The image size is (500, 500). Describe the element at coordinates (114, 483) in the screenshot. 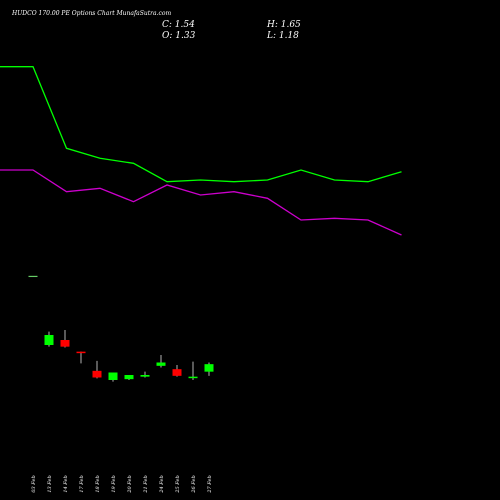

I see `x-tick-label: 19 Feb` at that location.